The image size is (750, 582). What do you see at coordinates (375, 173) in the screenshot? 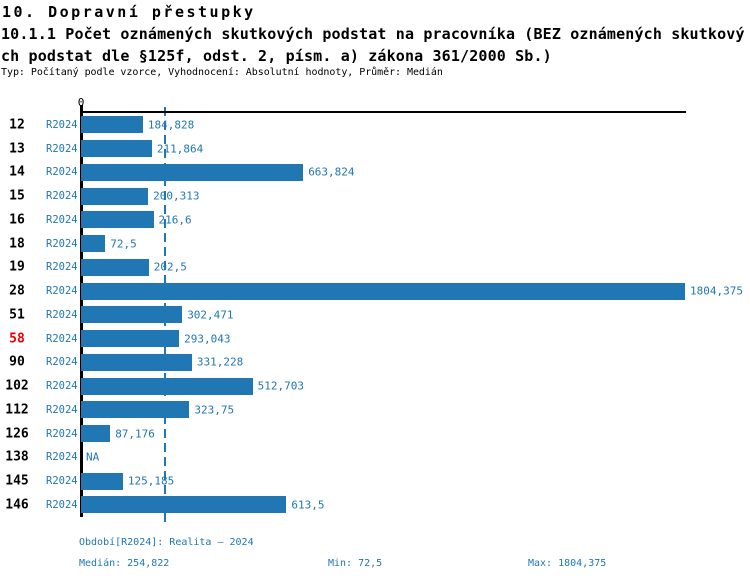
I see `chart-row: 14 R2024 663,824` at bounding box center [375, 173].